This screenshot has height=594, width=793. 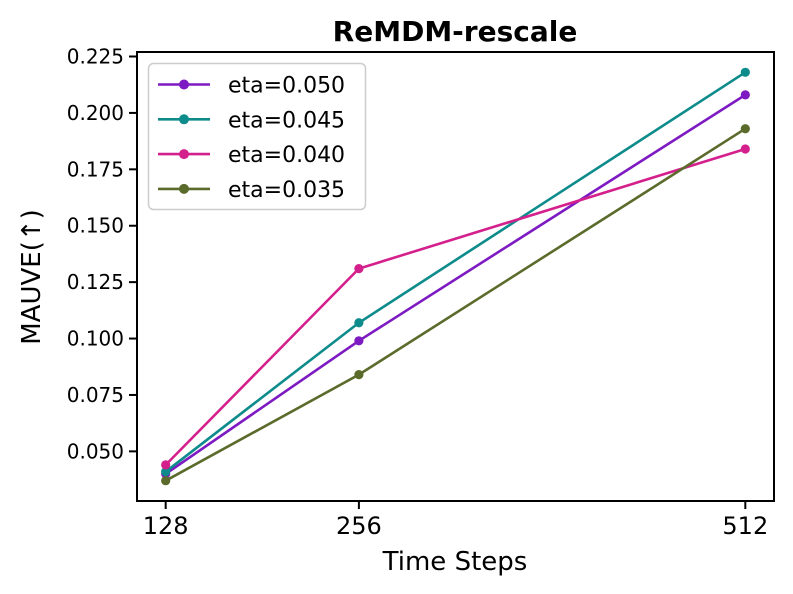 What do you see at coordinates (95, 395) in the screenshot?
I see `y-tick-label: 0.075` at bounding box center [95, 395].